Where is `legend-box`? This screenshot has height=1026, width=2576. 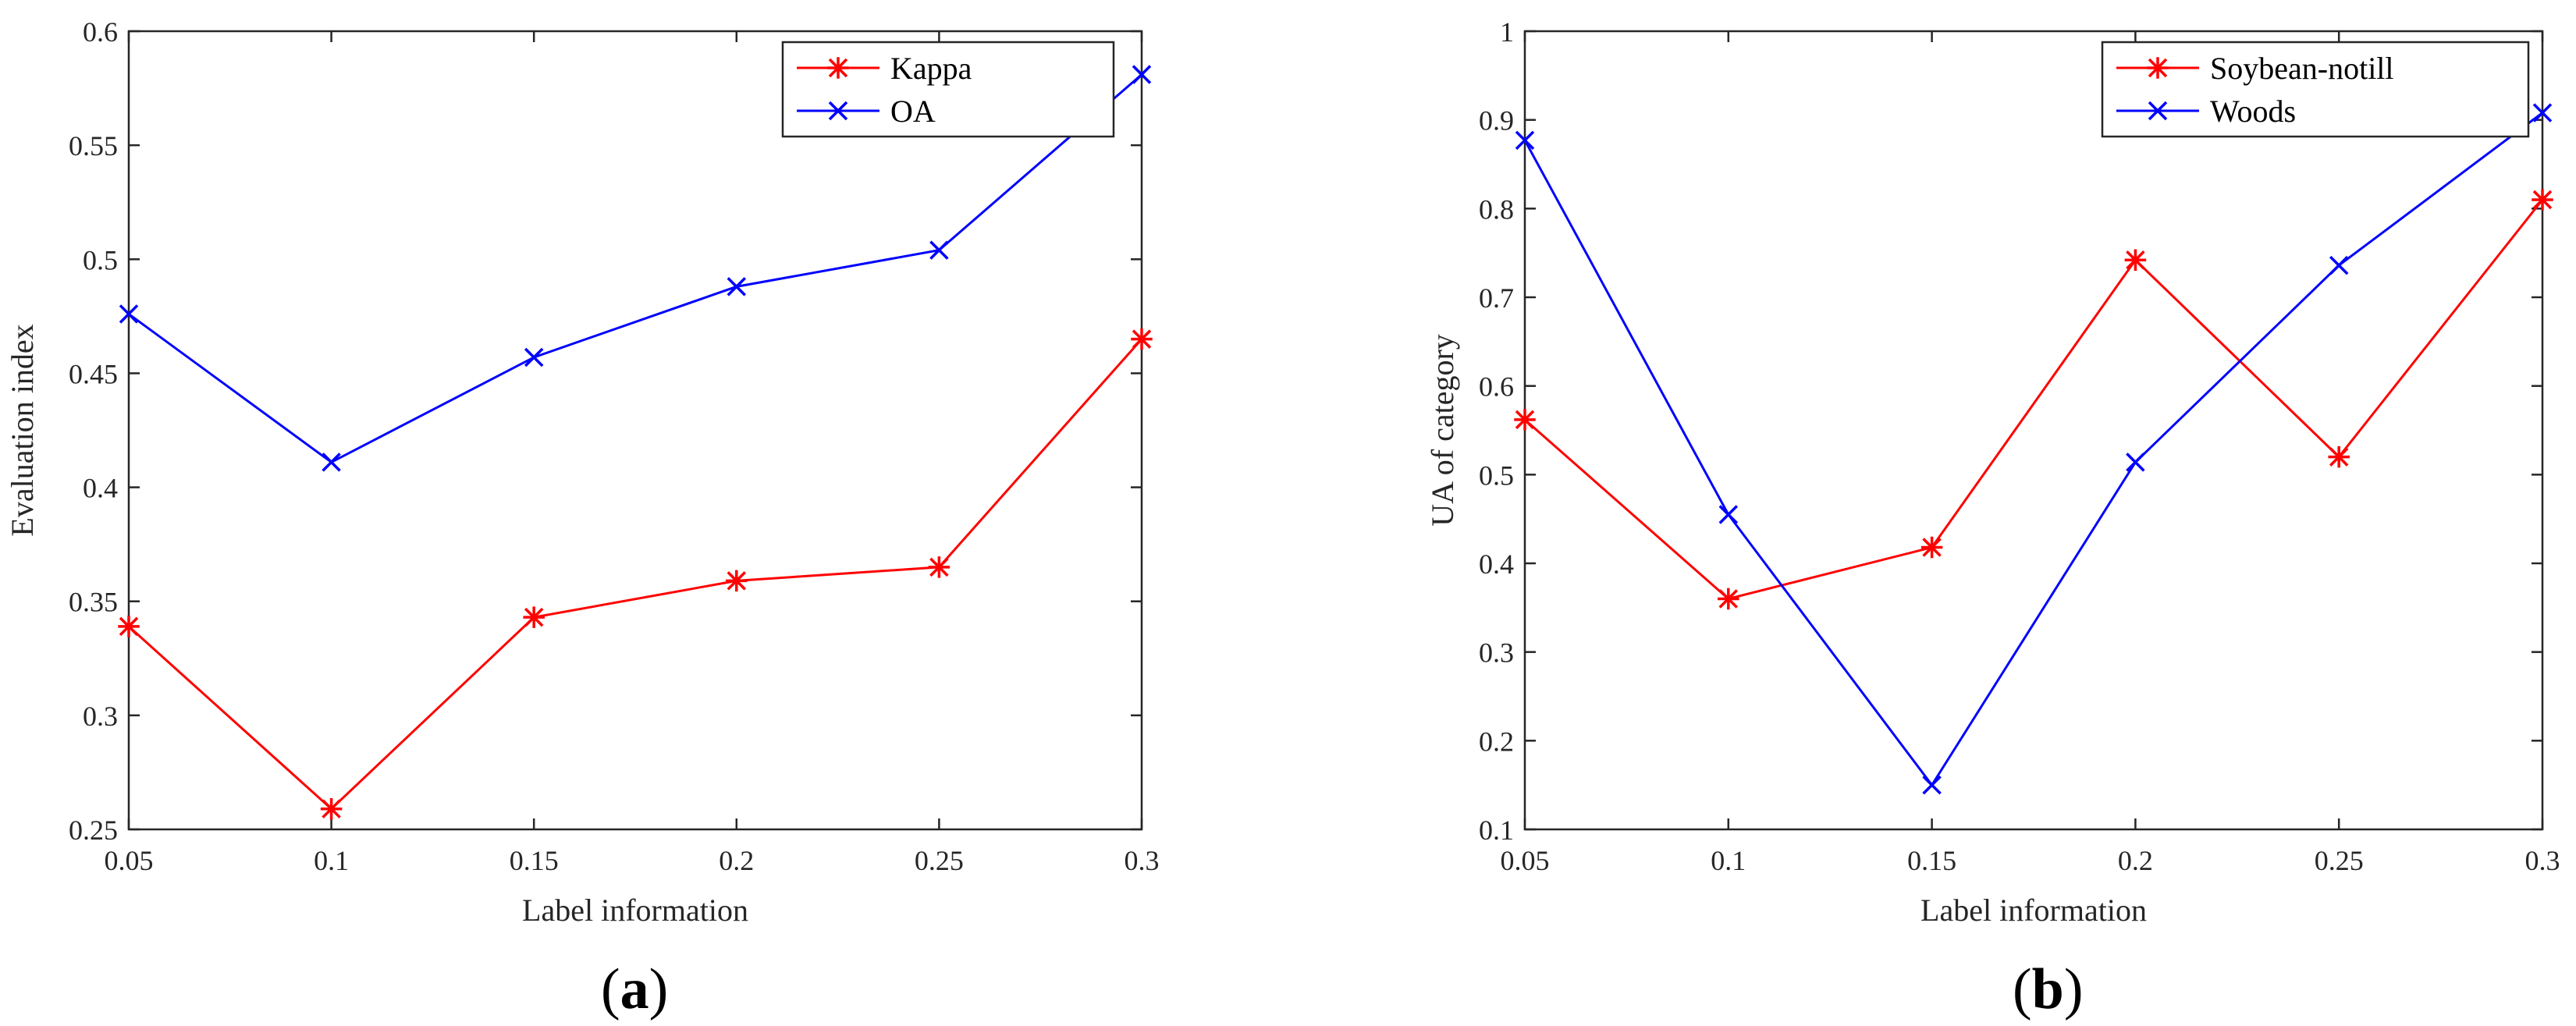
legend-box is located at coordinates (2315, 89).